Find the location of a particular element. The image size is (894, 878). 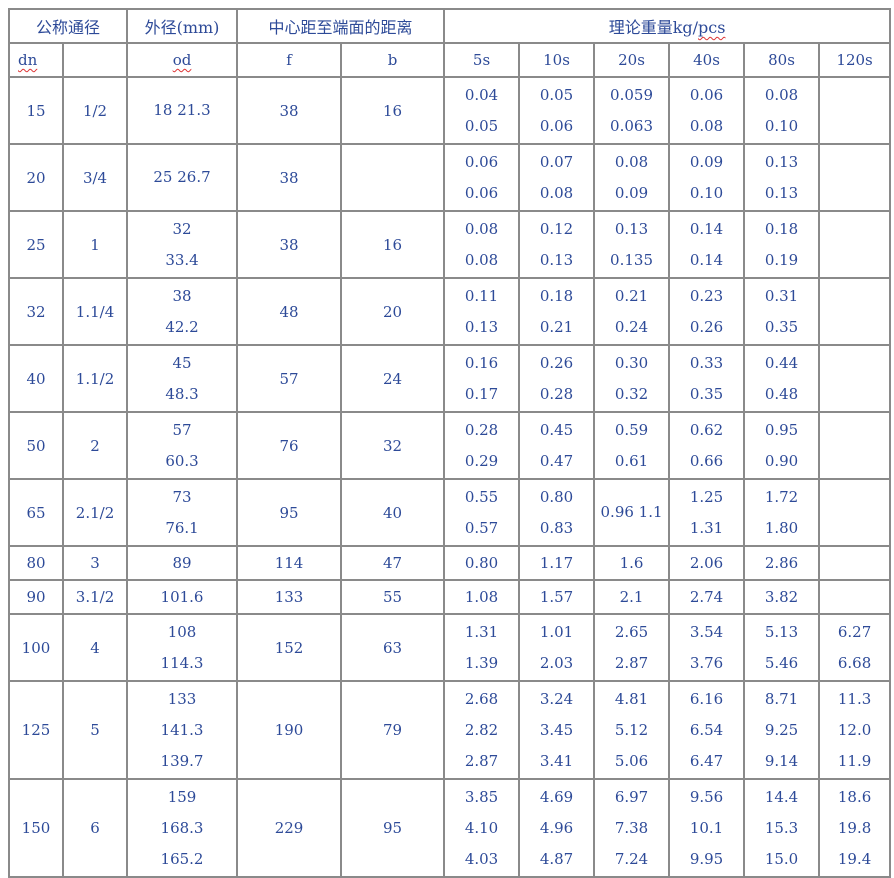

cell-weight-20s: 0.96 1.1 is located at coordinates (633, 513).